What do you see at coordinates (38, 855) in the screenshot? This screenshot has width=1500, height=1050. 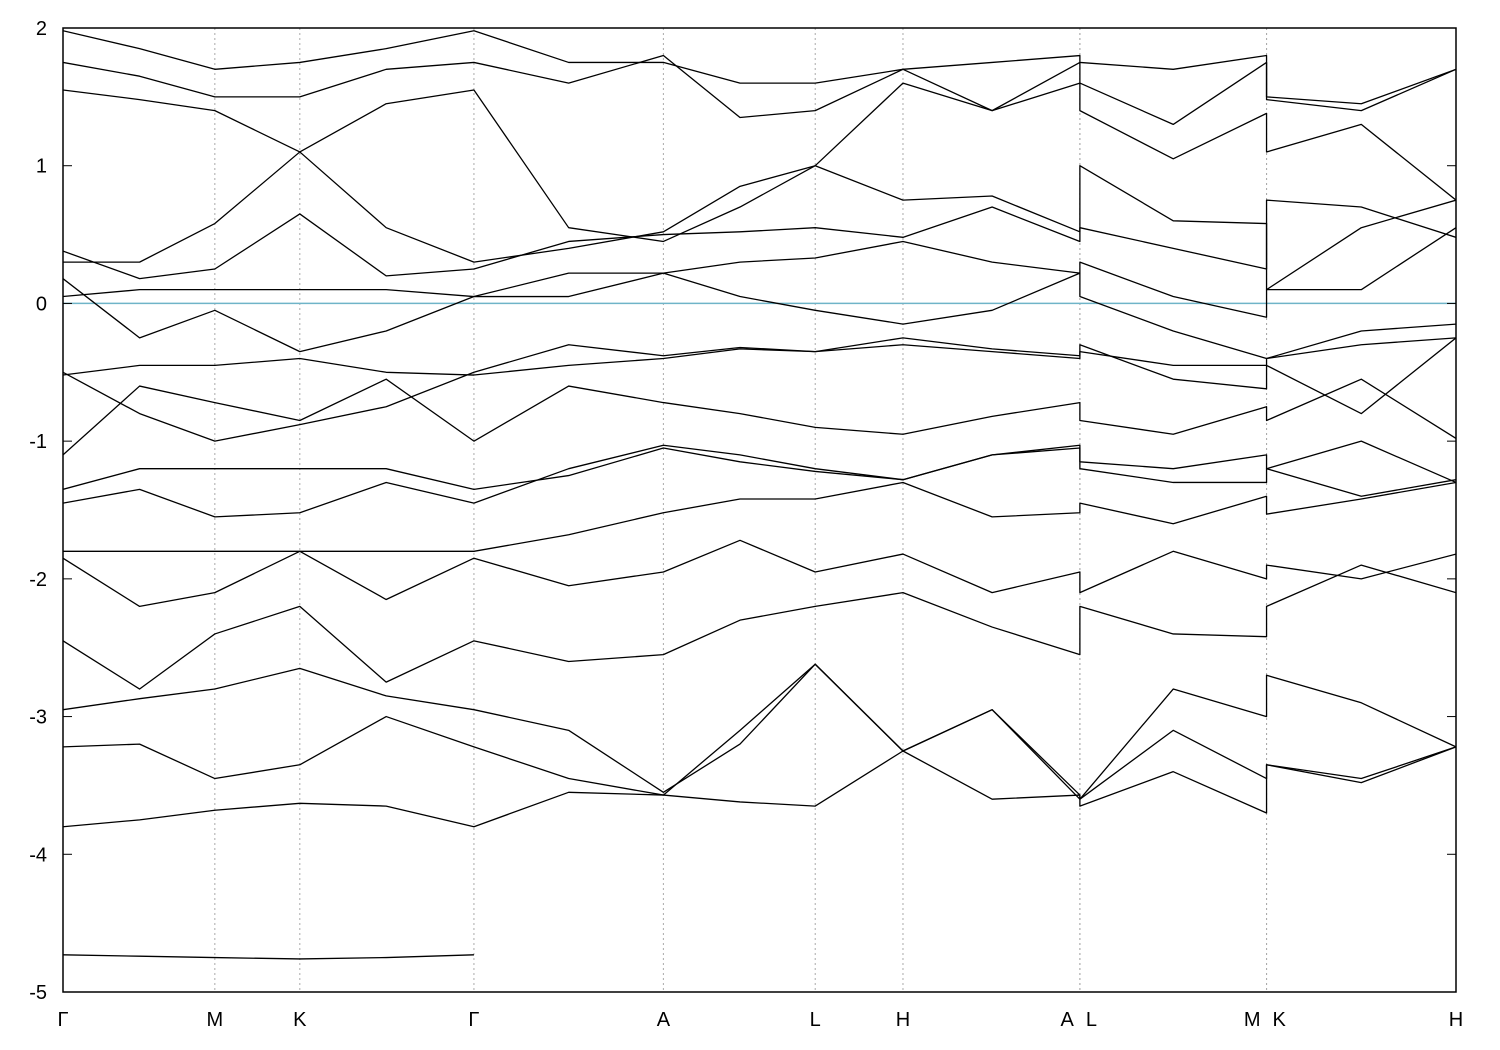 I see `y-tick-label: -4` at bounding box center [38, 855].